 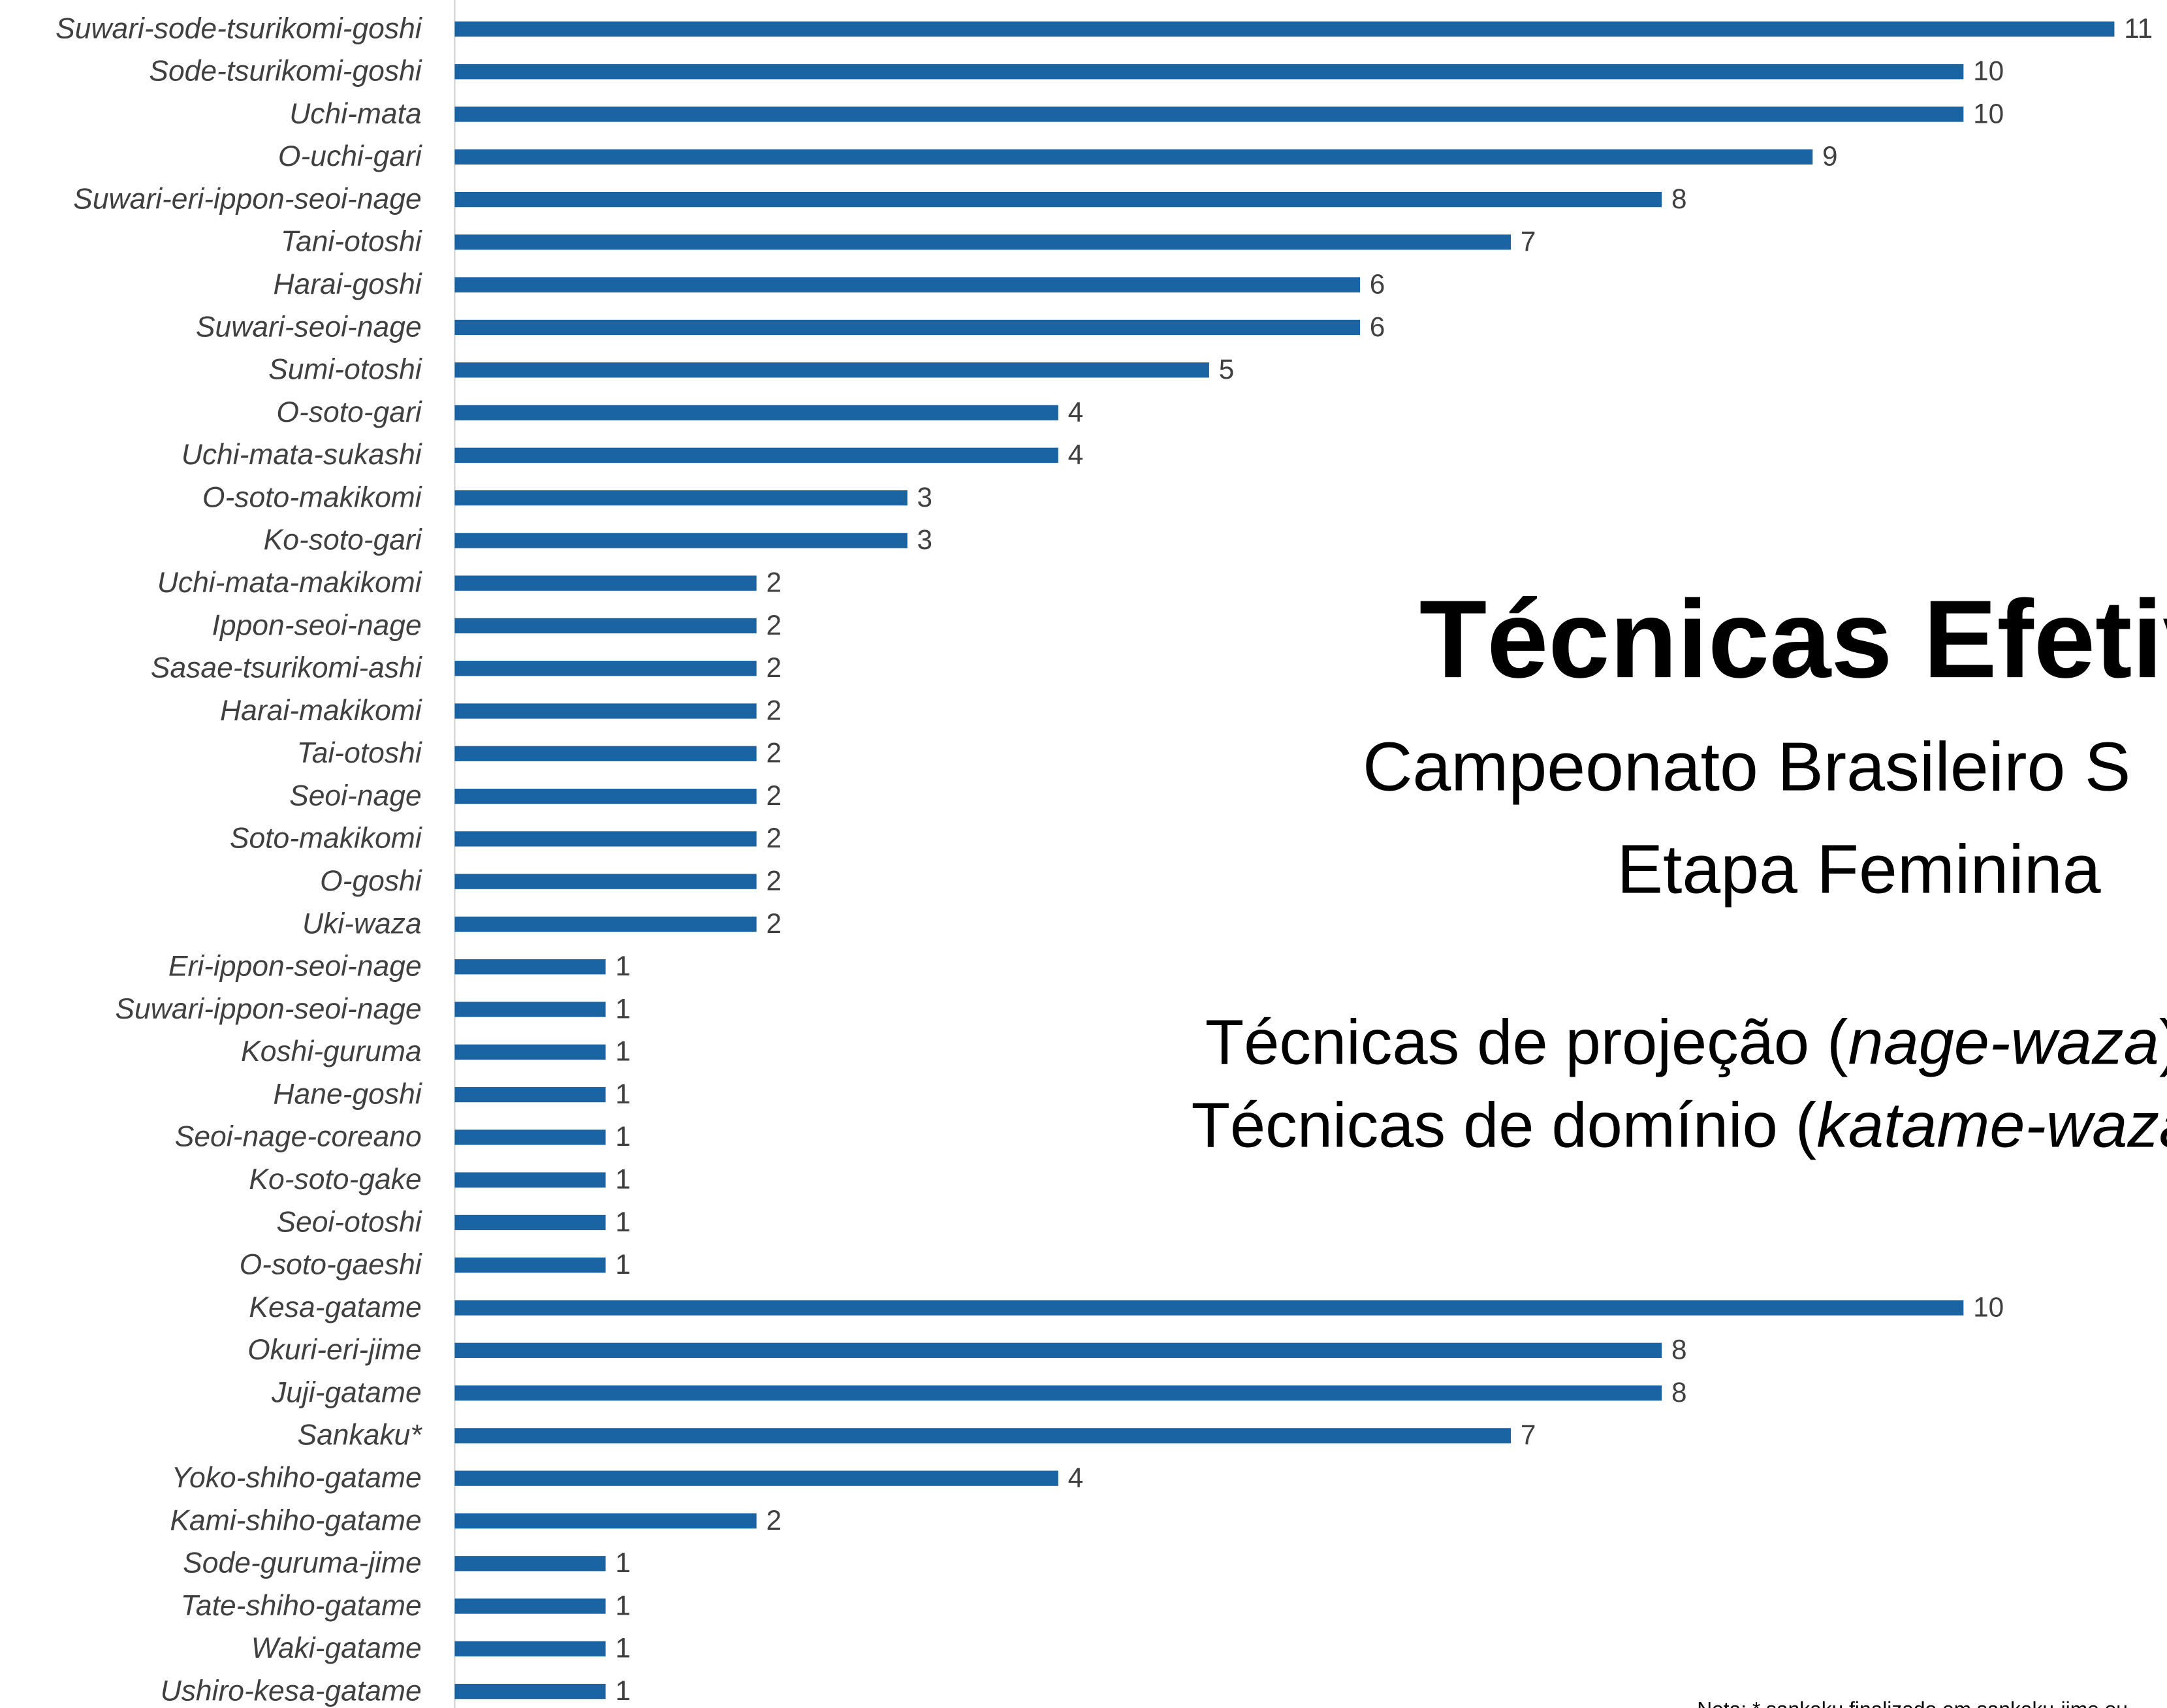 I want to click on value-label: 5, so click(x=1227, y=369).